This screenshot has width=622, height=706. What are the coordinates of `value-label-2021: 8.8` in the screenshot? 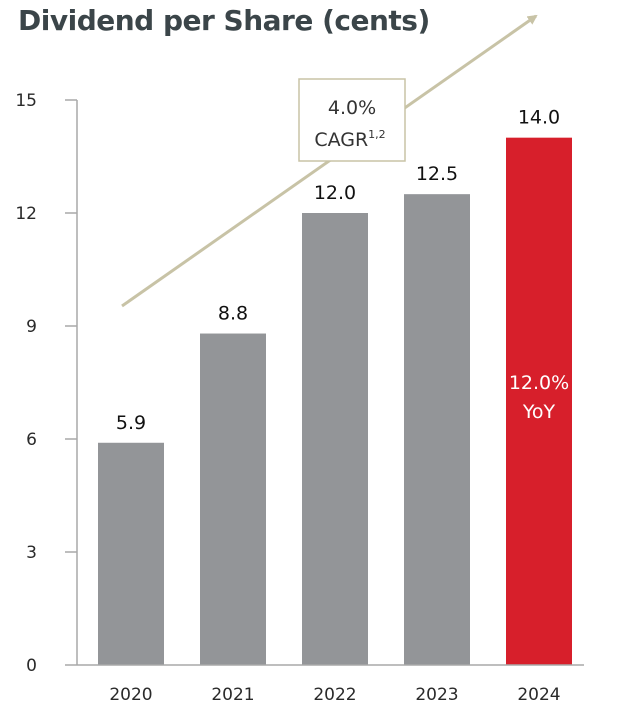 It's located at (233, 314).